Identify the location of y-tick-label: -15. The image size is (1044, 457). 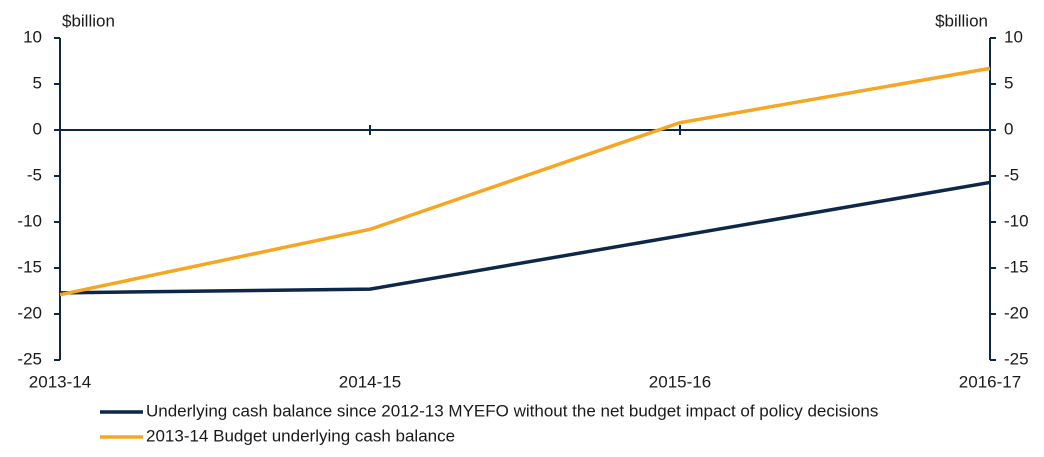
(29, 266).